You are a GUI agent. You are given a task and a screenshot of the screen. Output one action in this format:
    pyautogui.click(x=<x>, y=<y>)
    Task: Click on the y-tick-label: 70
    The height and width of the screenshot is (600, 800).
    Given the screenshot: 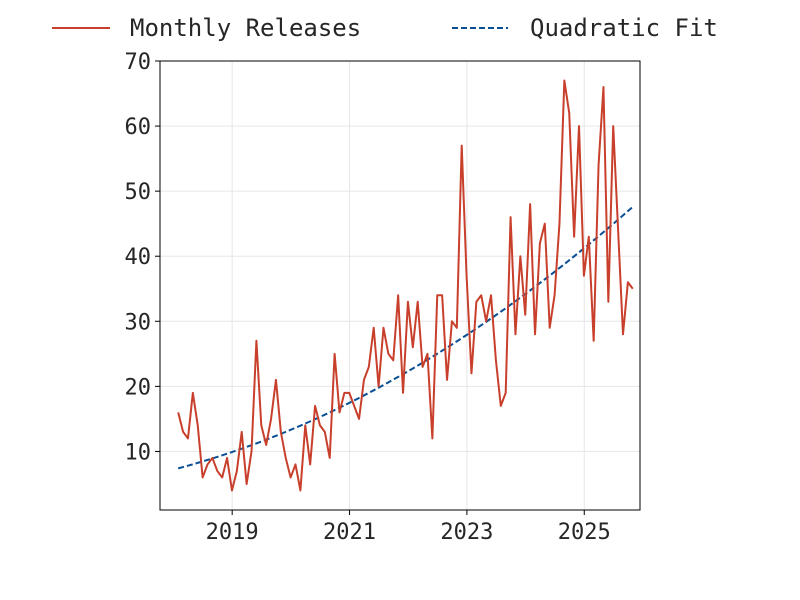 What is the action you would take?
    pyautogui.click(x=138, y=62)
    